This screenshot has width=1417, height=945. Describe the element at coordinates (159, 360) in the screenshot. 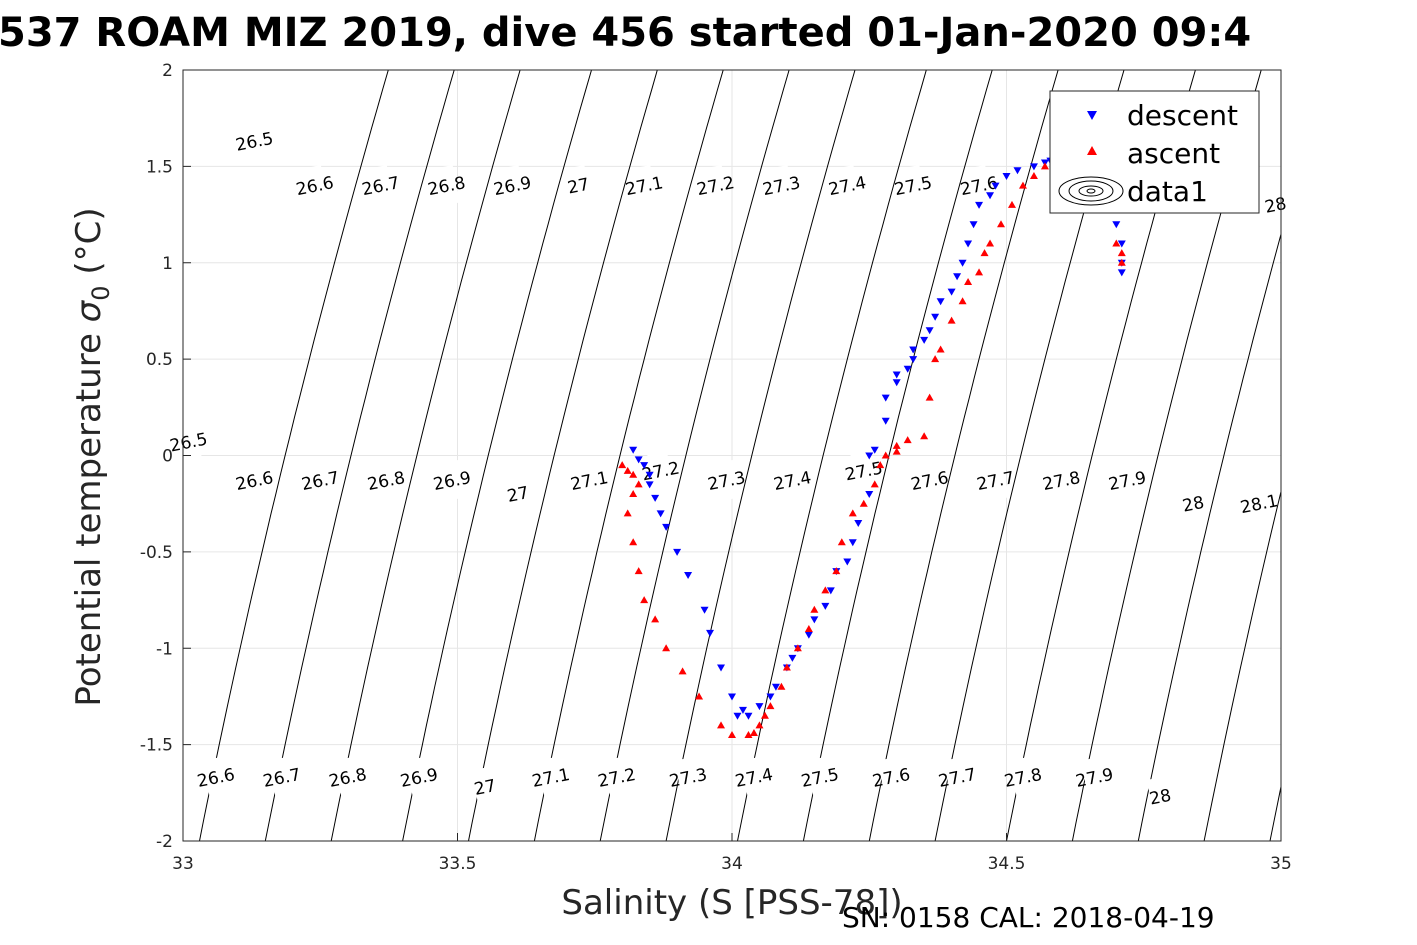

I see `y-tick-label: 0.5` at that location.